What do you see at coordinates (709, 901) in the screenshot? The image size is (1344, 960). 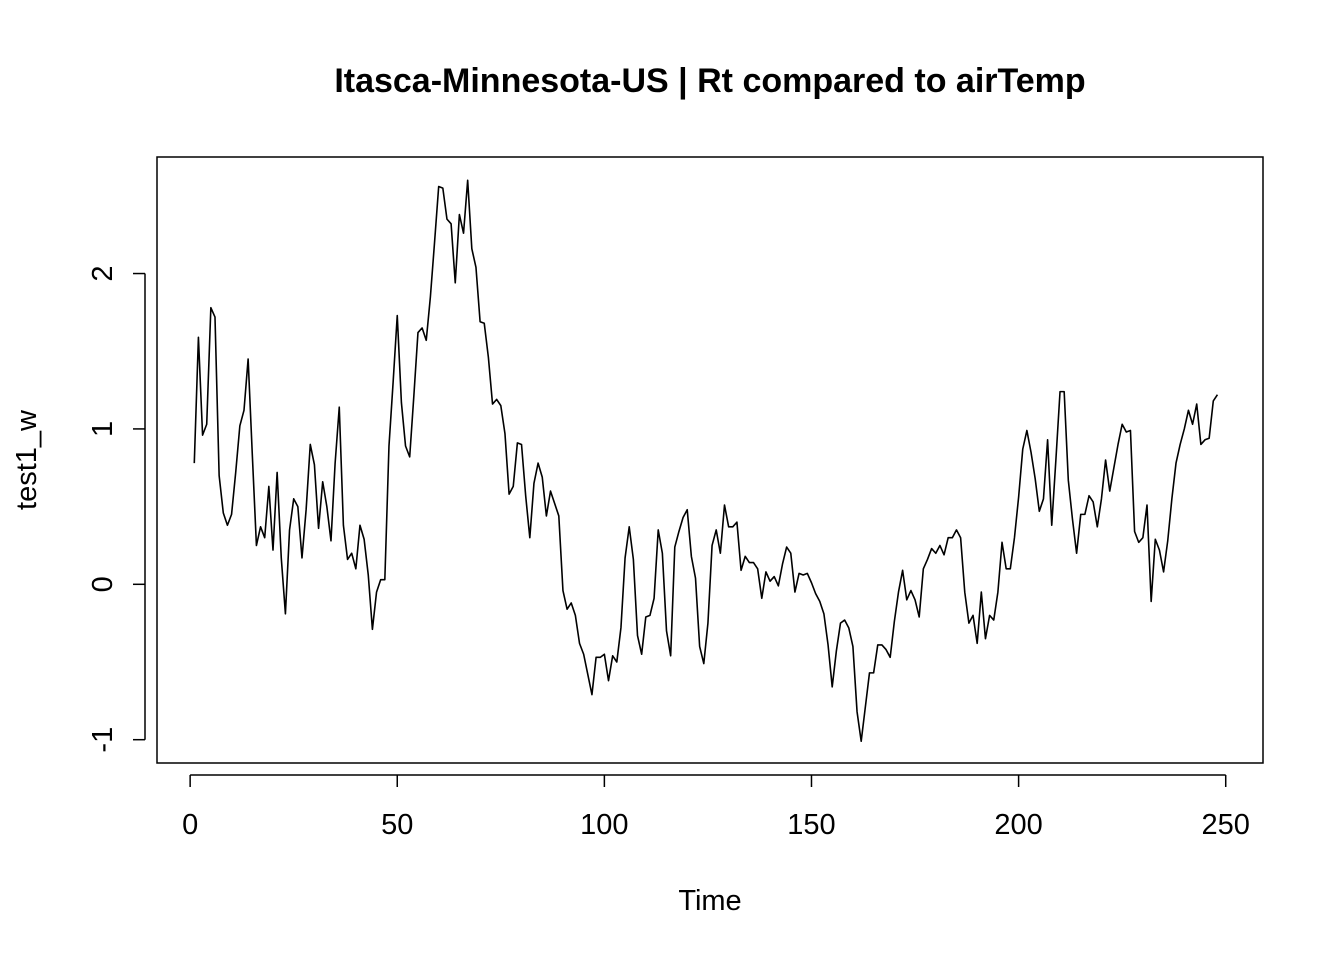 I see `x-axis-label: Time` at bounding box center [709, 901].